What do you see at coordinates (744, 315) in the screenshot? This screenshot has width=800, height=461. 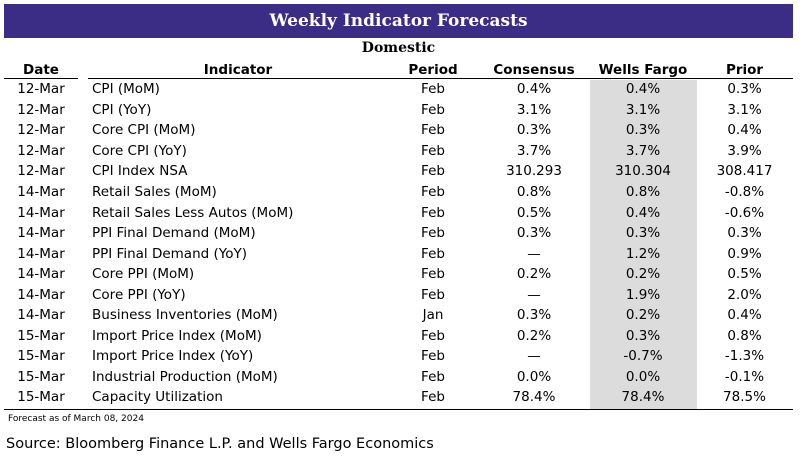 I see `cell-prior: 0.4%` at bounding box center [744, 315].